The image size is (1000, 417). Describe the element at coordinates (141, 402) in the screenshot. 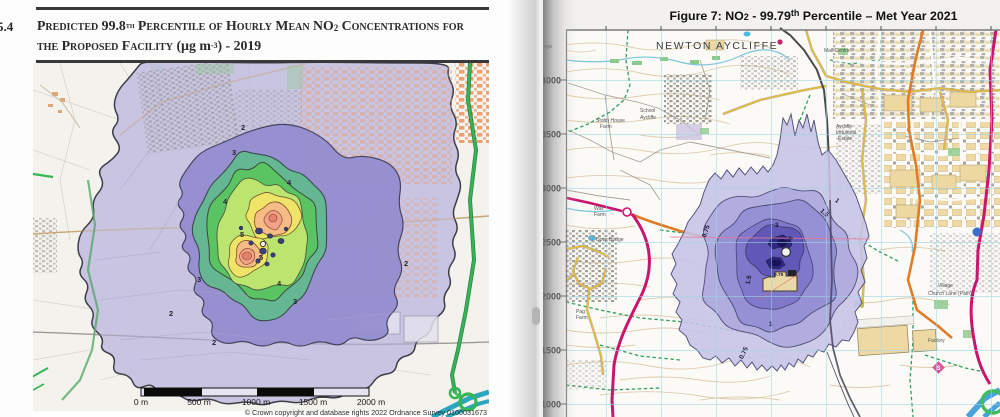

I see `svg-text: 0 m` at that location.